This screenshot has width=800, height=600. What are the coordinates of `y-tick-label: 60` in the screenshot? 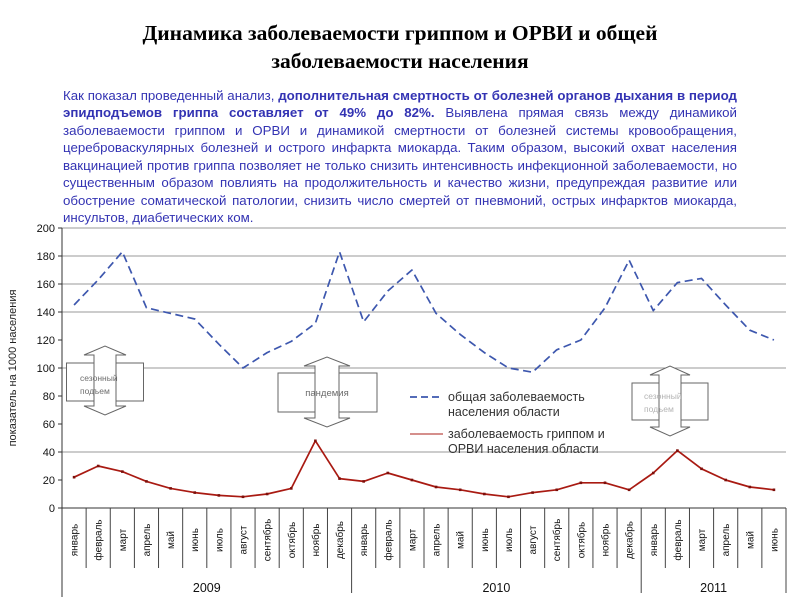 It's located at (49, 425).